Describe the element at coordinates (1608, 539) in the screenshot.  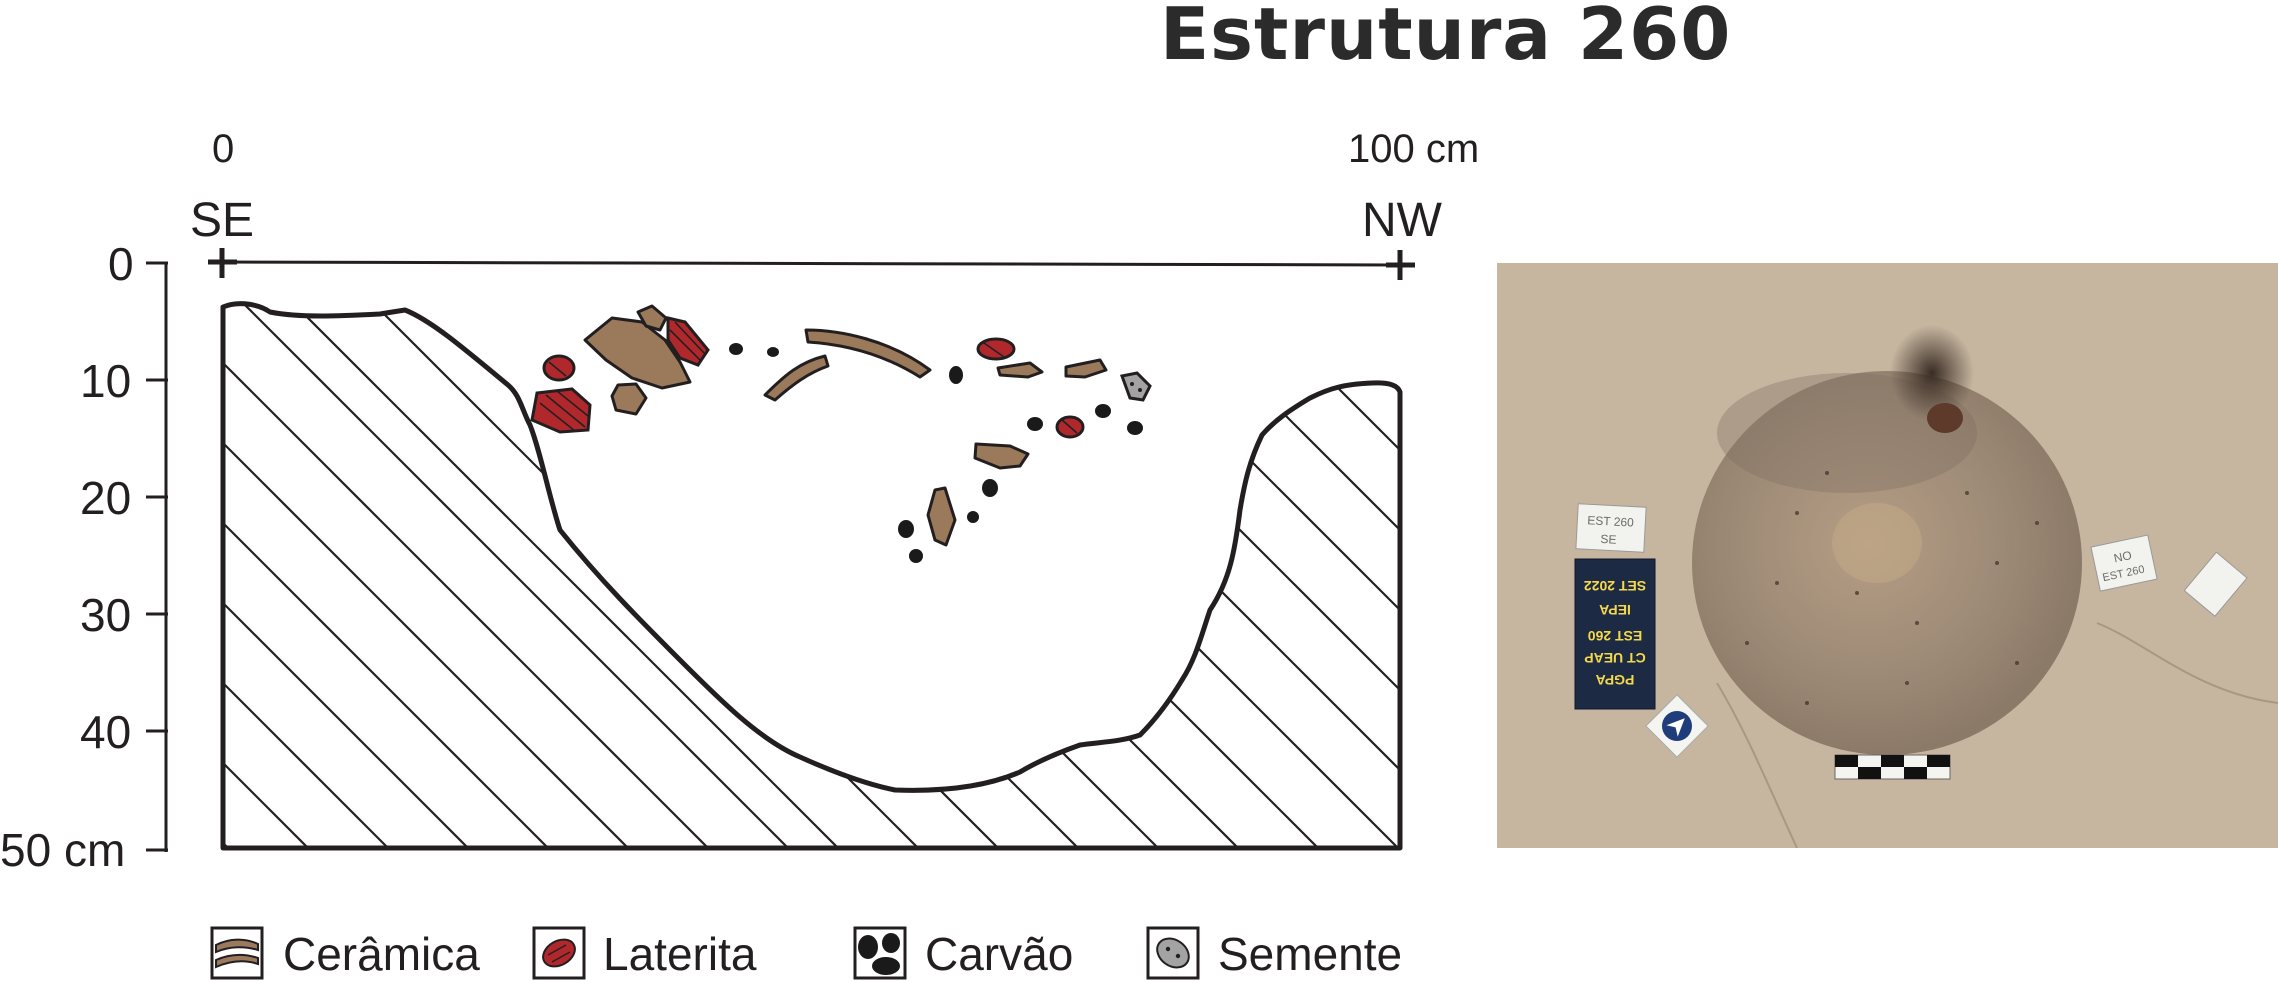
I see `tag-left-line2: SE` at that location.